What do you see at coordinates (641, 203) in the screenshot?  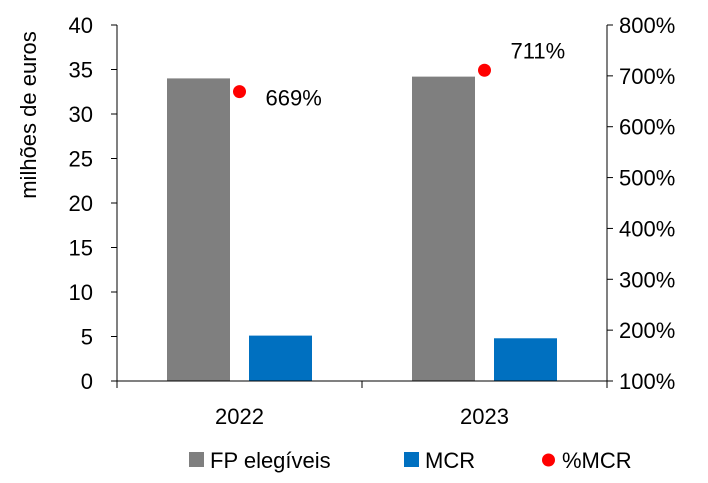 I see `right-axis-ticks: 100% 200% 300% 400% 500% 600% 700% 800%` at bounding box center [641, 203].